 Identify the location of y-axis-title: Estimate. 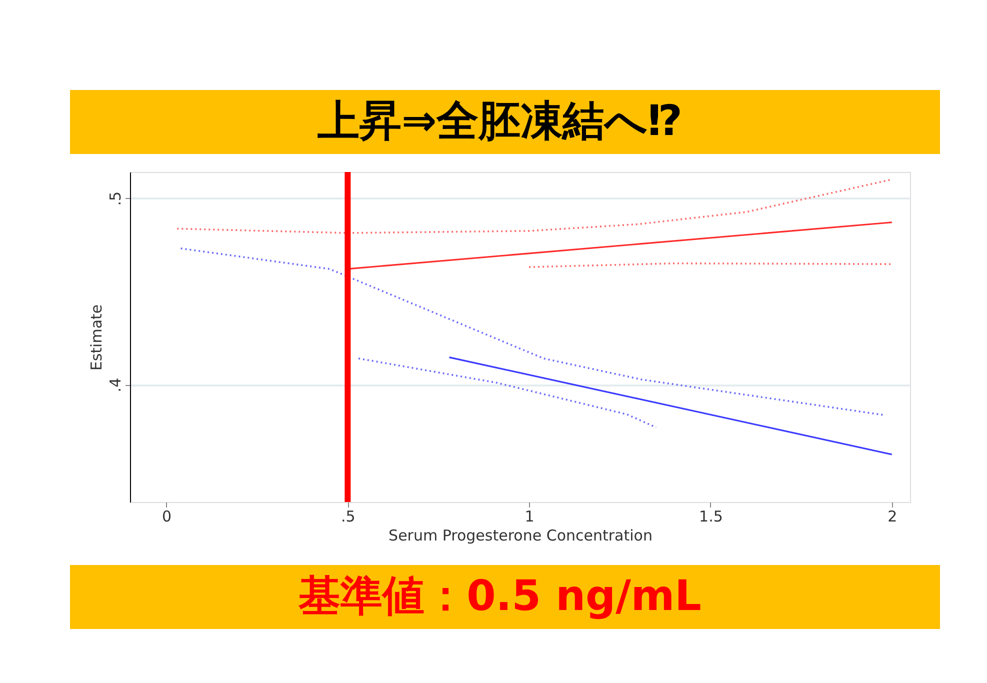
(97, 337).